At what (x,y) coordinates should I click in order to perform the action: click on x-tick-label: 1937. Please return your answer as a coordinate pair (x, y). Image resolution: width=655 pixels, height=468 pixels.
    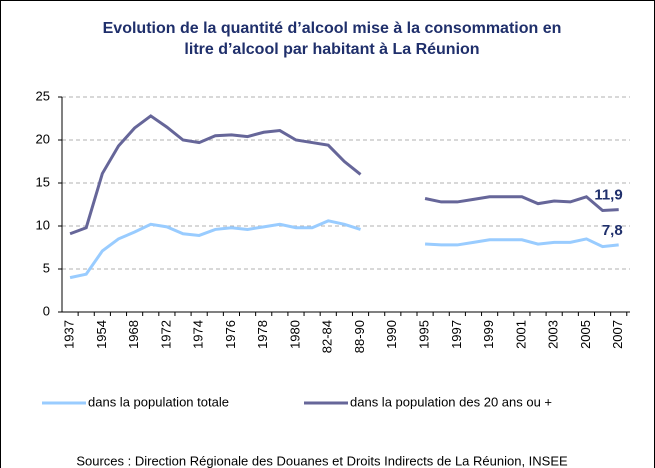
    Looking at the image, I should click on (69, 334).